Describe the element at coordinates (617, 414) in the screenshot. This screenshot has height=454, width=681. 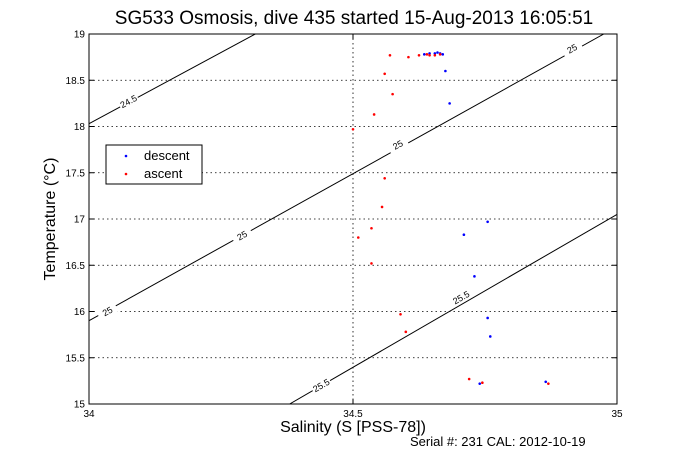
I see `x-tick-label-2: 35` at that location.